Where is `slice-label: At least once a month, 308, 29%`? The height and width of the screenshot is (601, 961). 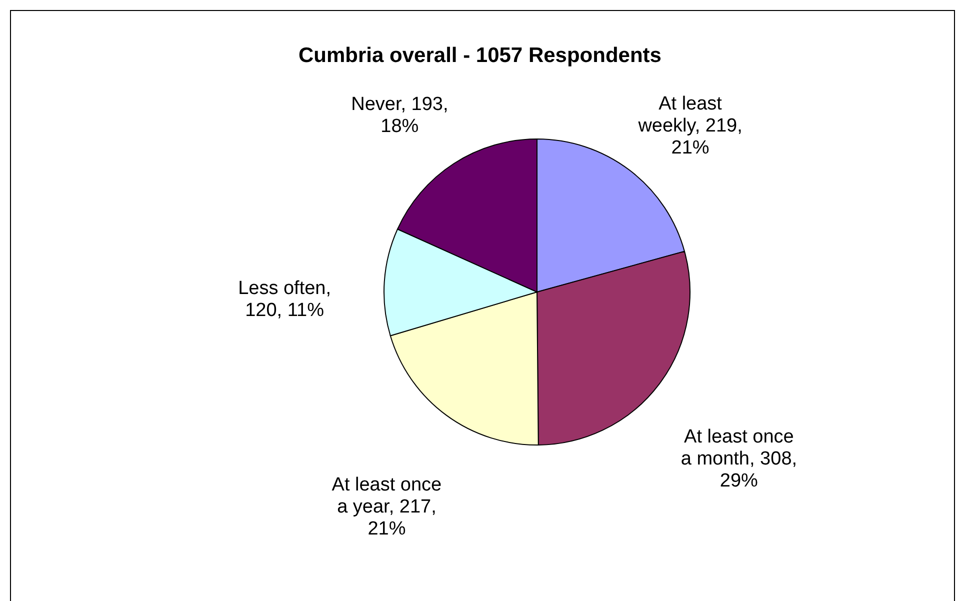 slice-label: At least once a month, 308, 29% is located at coordinates (739, 459).